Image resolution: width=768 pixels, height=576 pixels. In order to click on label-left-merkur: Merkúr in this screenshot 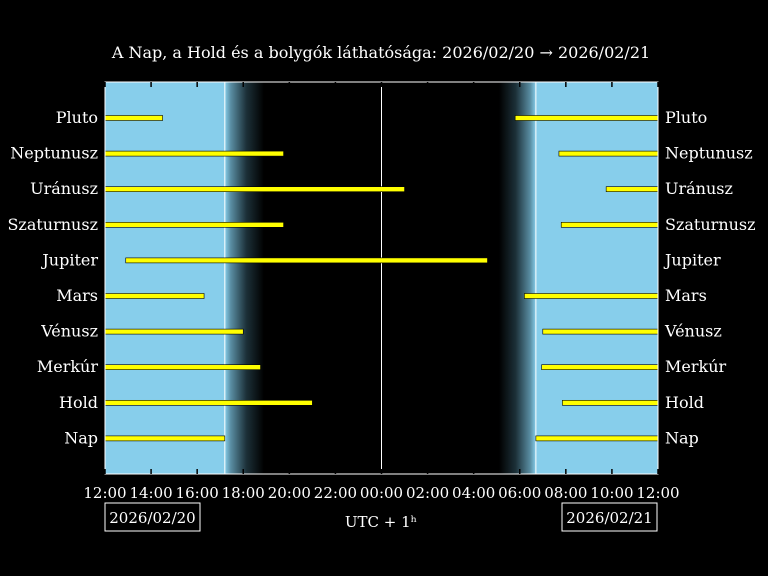, I will do `click(68, 366)`.